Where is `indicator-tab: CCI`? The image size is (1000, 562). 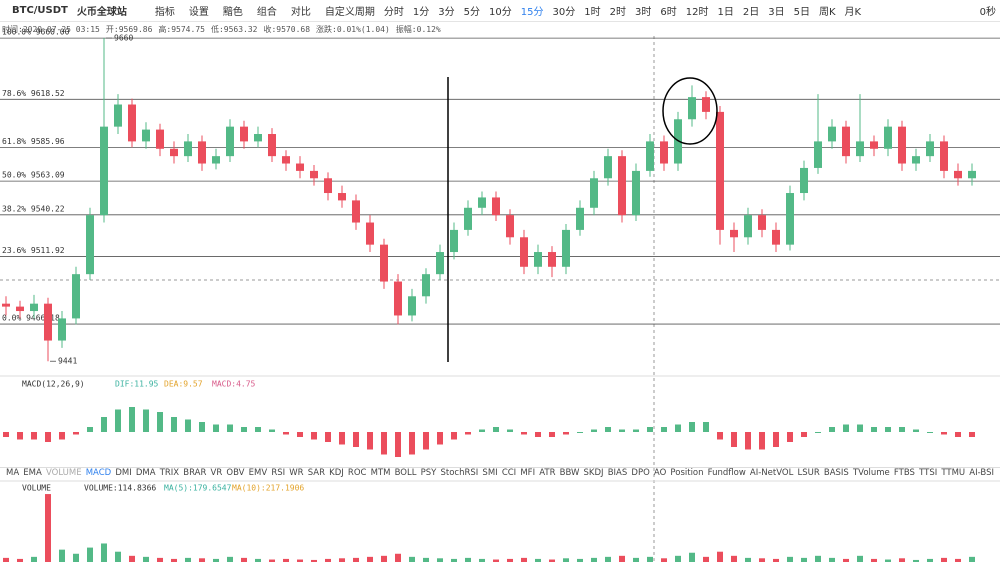 indicator-tab: CCI is located at coordinates (509, 473).